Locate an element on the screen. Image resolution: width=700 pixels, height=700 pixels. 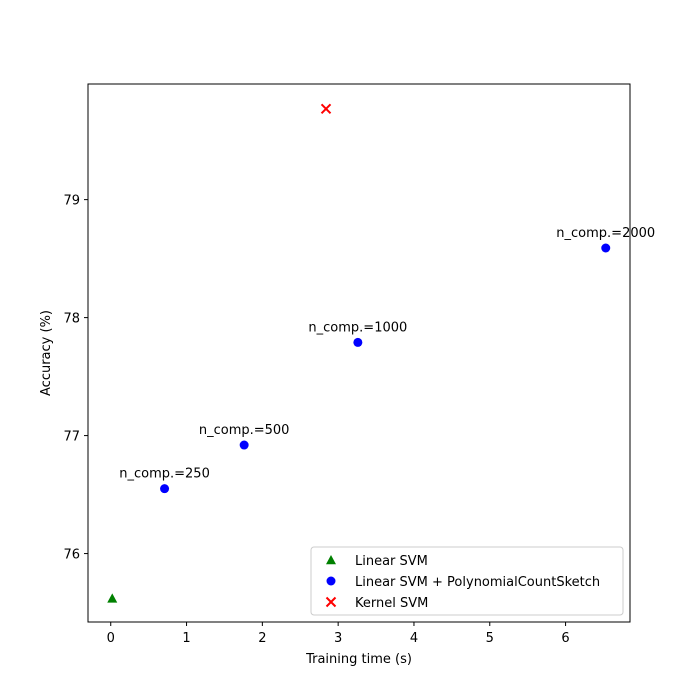
y-tick-label: 76 is located at coordinates (71, 555).